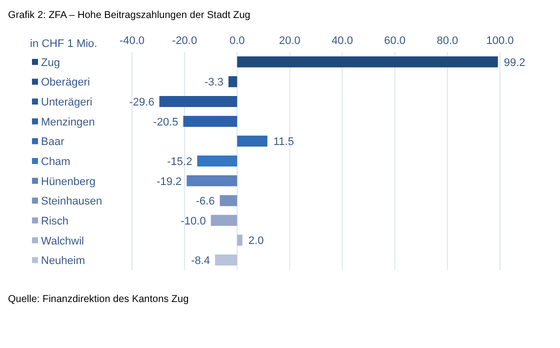  Describe the element at coordinates (256, 241) in the screenshot. I see `data-label: 2.0` at that location.